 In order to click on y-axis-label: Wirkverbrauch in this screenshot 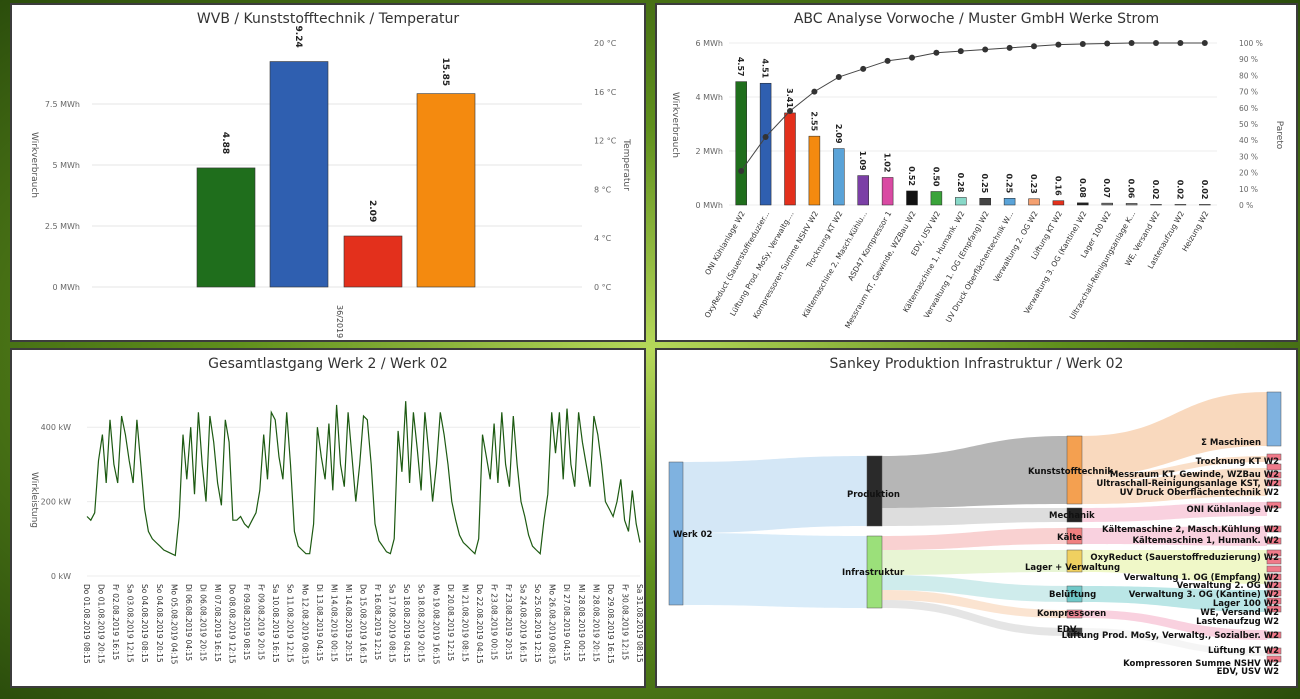, I will do `click(34, 165)`.